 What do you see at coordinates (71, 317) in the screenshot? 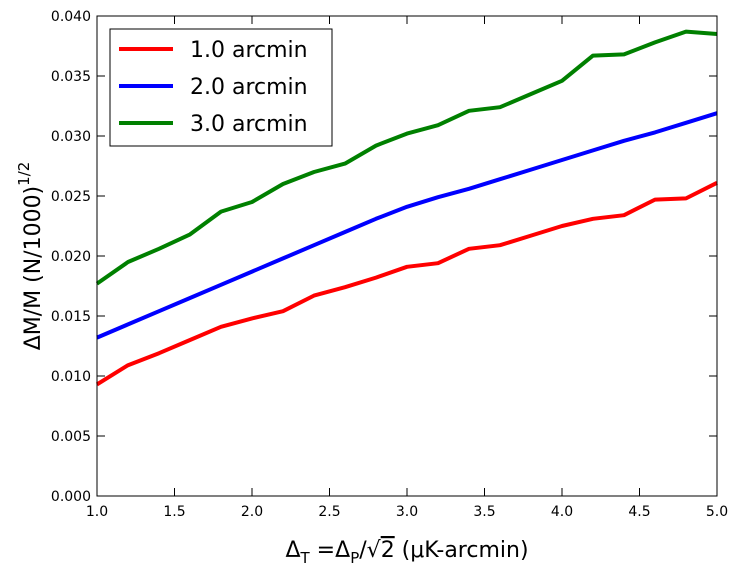
I see `y-tick-label: 0.015` at bounding box center [71, 317].